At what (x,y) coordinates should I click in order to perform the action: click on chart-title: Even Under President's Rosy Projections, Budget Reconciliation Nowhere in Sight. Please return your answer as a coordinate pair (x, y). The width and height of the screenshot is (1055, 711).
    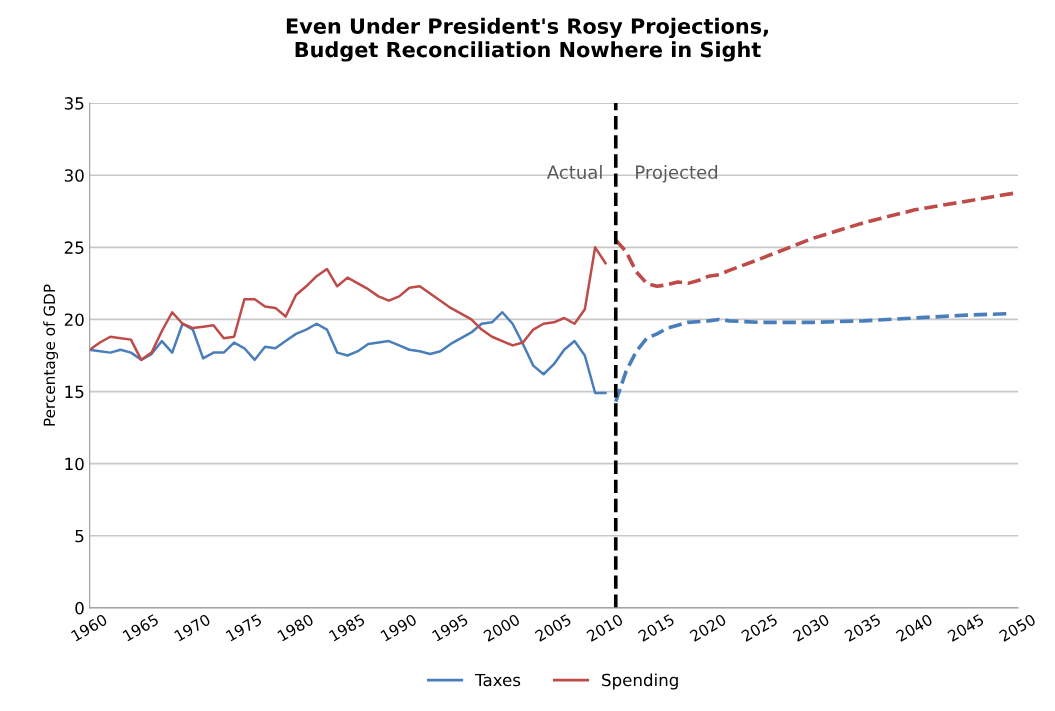
    Looking at the image, I should click on (527, 39).